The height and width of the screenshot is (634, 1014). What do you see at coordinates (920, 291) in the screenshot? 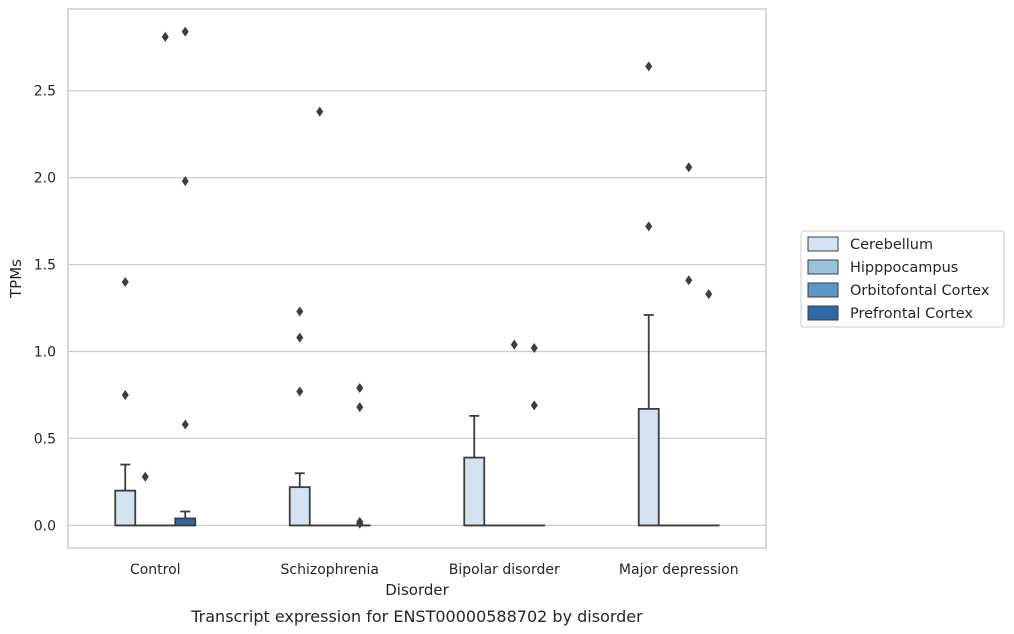
I see `legend-label: Orbitofontal Cortex` at bounding box center [920, 291].